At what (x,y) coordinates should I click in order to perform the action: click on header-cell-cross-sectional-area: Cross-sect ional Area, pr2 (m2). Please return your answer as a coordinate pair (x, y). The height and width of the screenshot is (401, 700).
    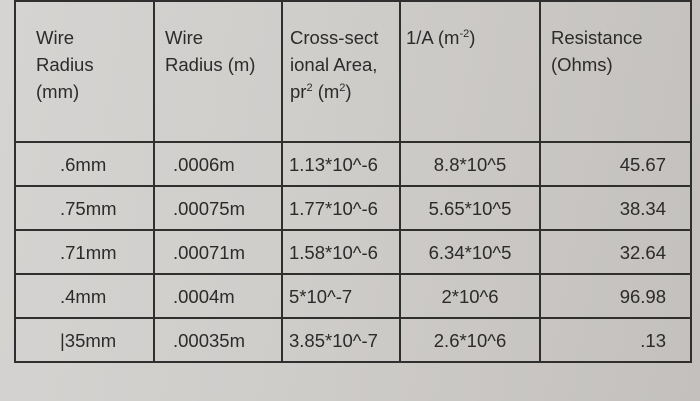
    Looking at the image, I should click on (341, 71).